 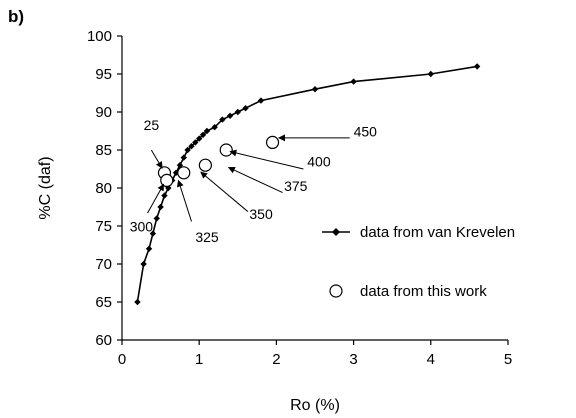 I want to click on panel-label: b), so click(x=16, y=16).